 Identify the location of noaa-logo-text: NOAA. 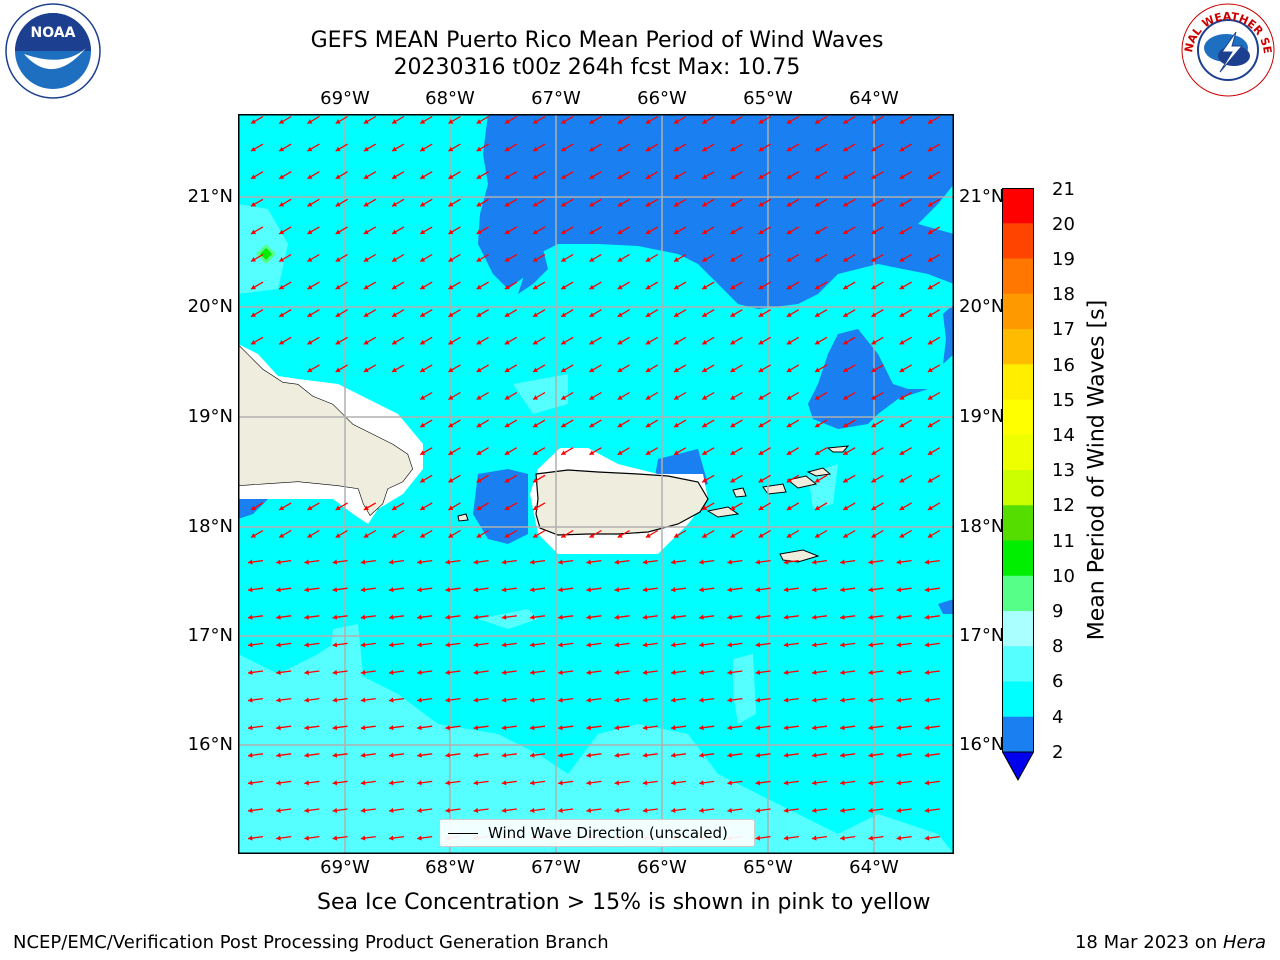
(53, 33).